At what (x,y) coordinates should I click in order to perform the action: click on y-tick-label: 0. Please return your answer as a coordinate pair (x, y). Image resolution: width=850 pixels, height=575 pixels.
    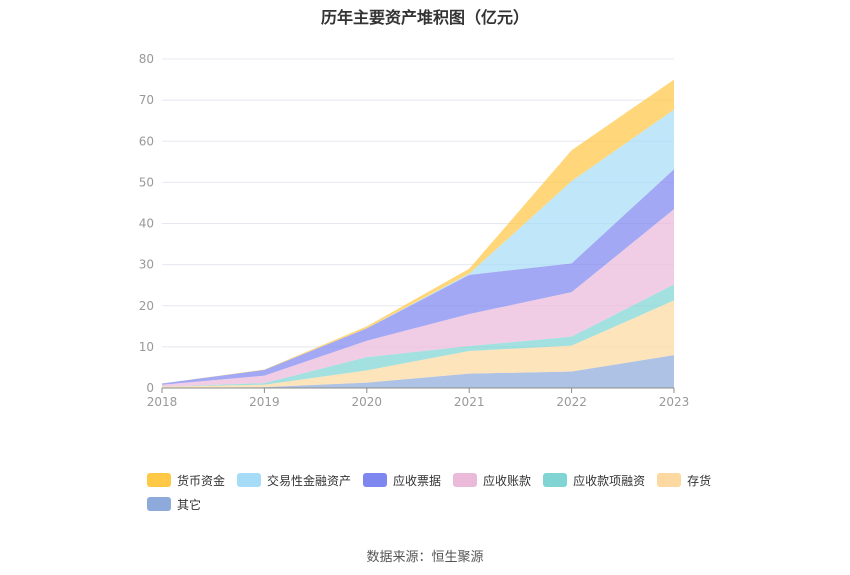
    Looking at the image, I should click on (150, 388).